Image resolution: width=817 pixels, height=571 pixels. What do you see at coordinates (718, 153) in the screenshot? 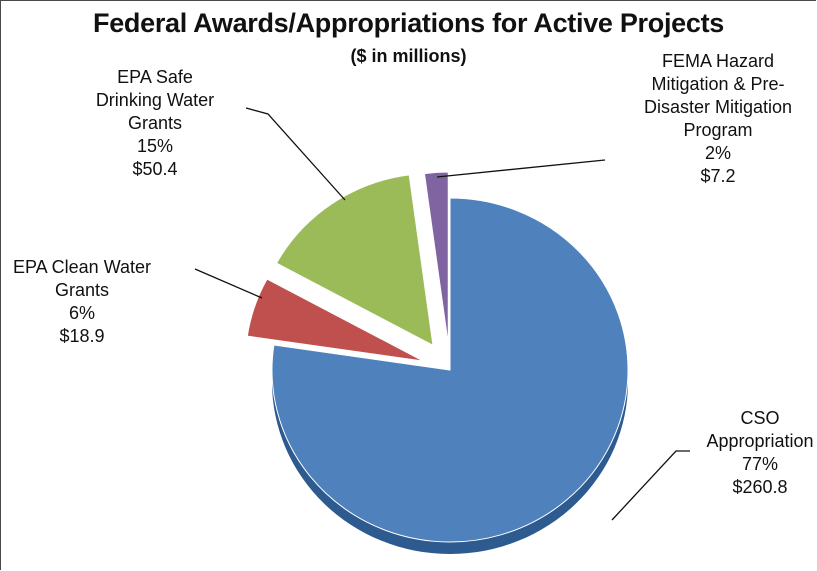
I see `slice-percent: 2%` at bounding box center [718, 153].